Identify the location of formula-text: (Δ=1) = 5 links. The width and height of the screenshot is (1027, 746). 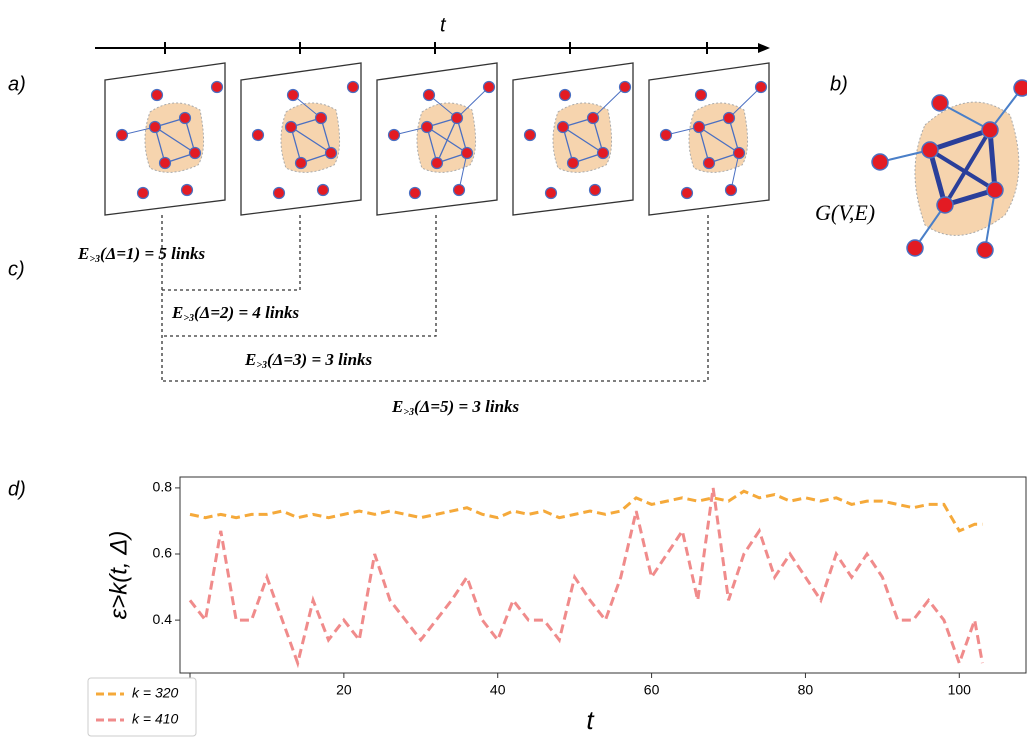
(153, 253).